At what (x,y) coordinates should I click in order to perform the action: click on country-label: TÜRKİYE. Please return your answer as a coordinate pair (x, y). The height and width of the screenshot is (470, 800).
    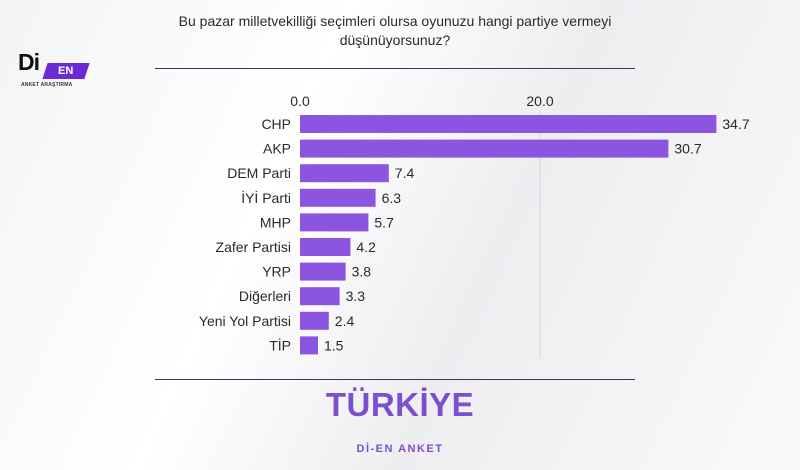
    Looking at the image, I should click on (400, 404).